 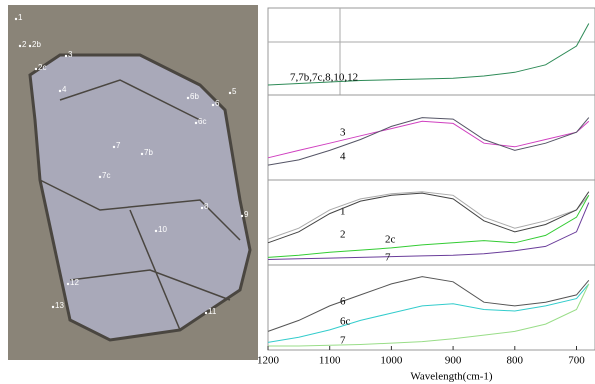 I want to click on series-label: 7,7b,7c,8,10,12, so click(x=324, y=78).